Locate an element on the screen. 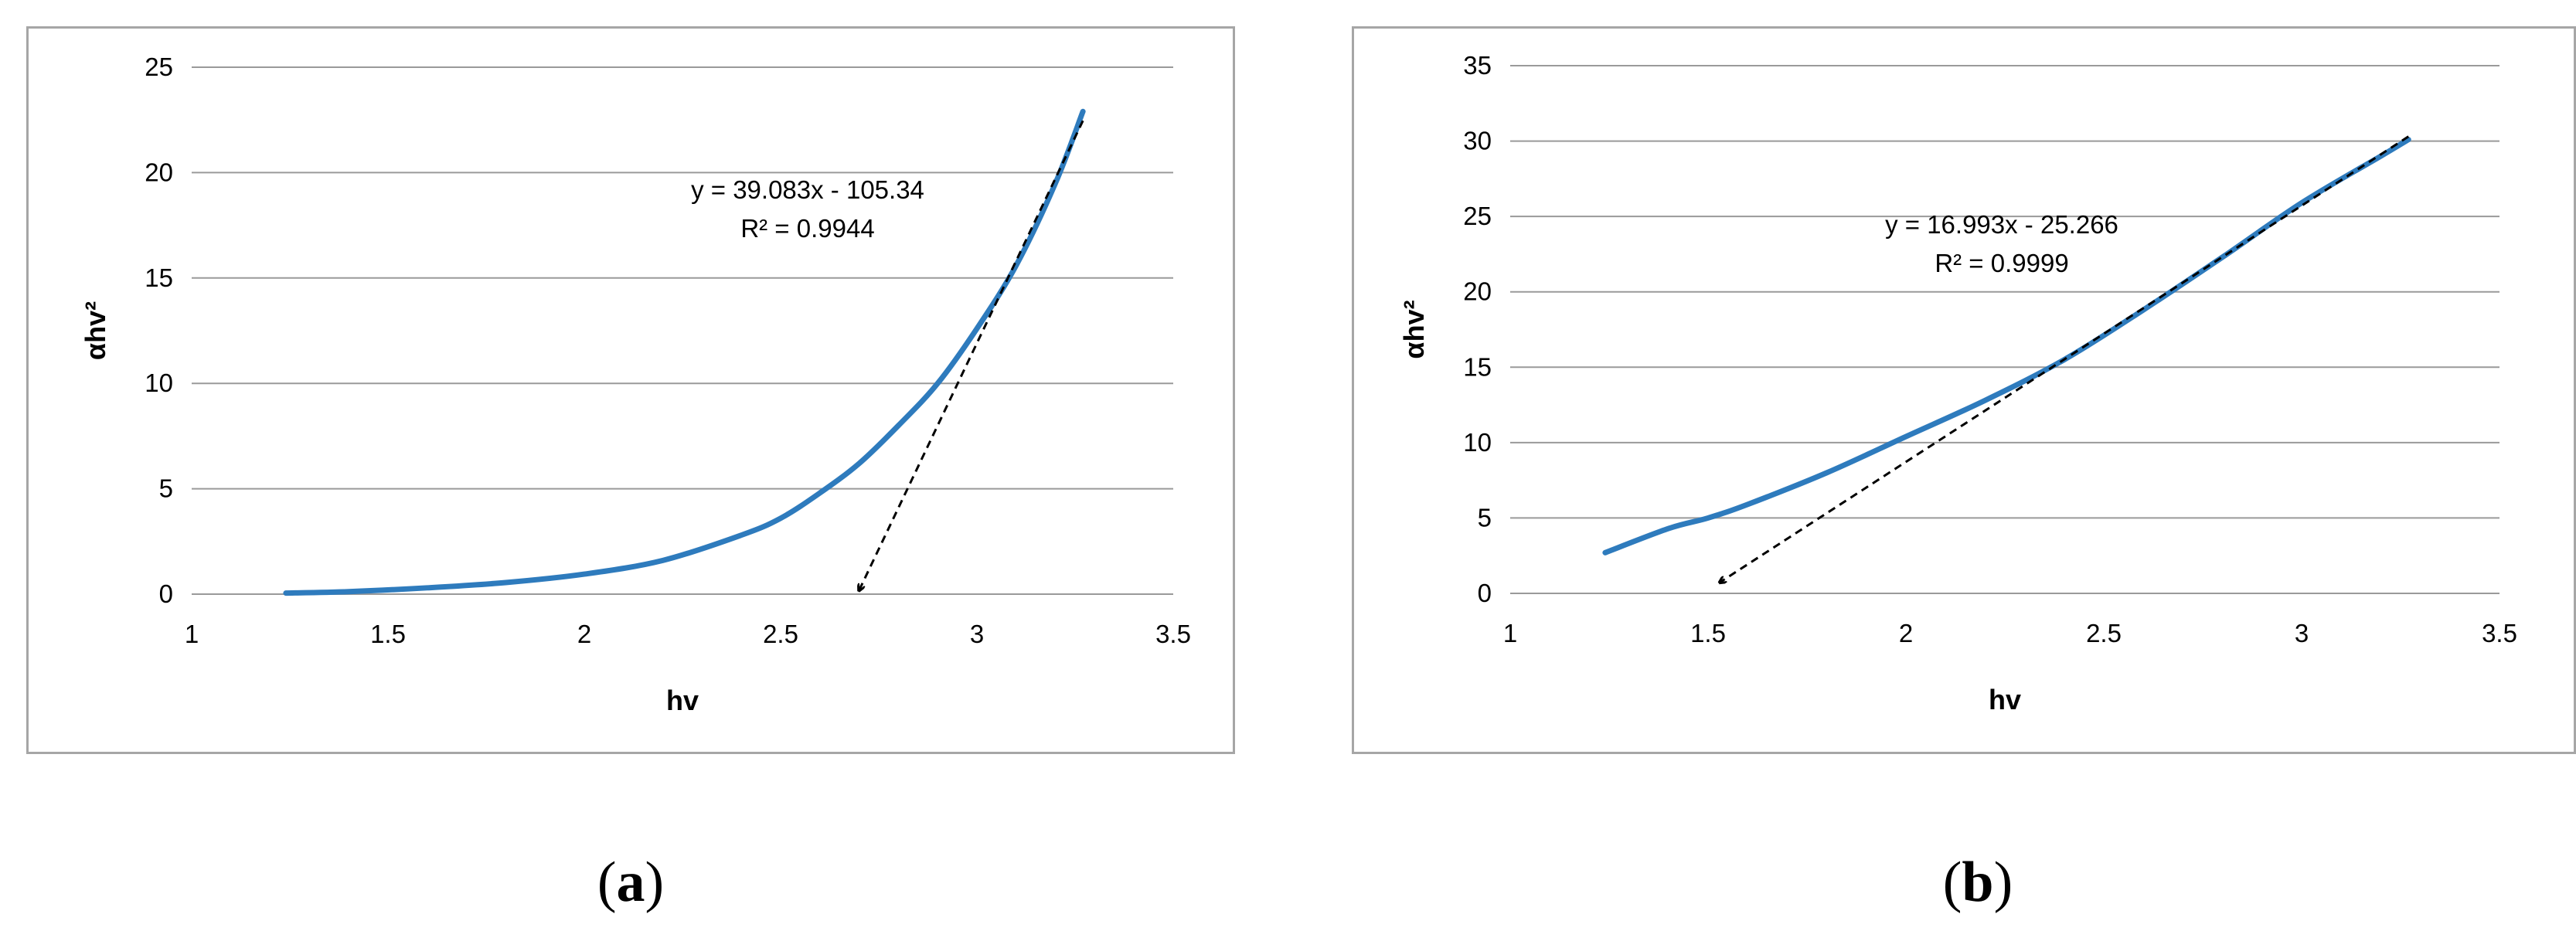 The image size is (2576, 948). caption-a: (a) is located at coordinates (631, 882).